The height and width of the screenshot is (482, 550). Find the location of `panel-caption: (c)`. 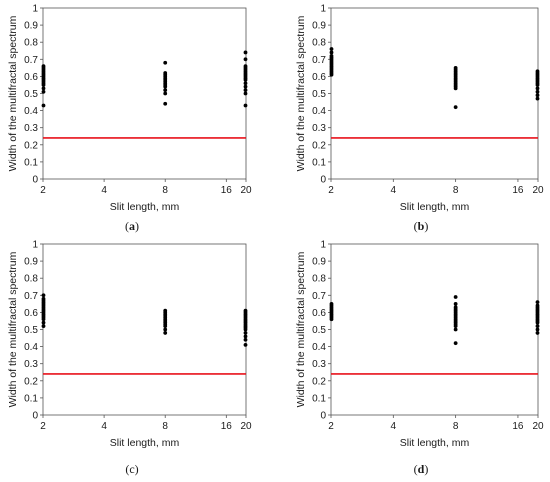

panel-caption: (c) is located at coordinates (131, 469).